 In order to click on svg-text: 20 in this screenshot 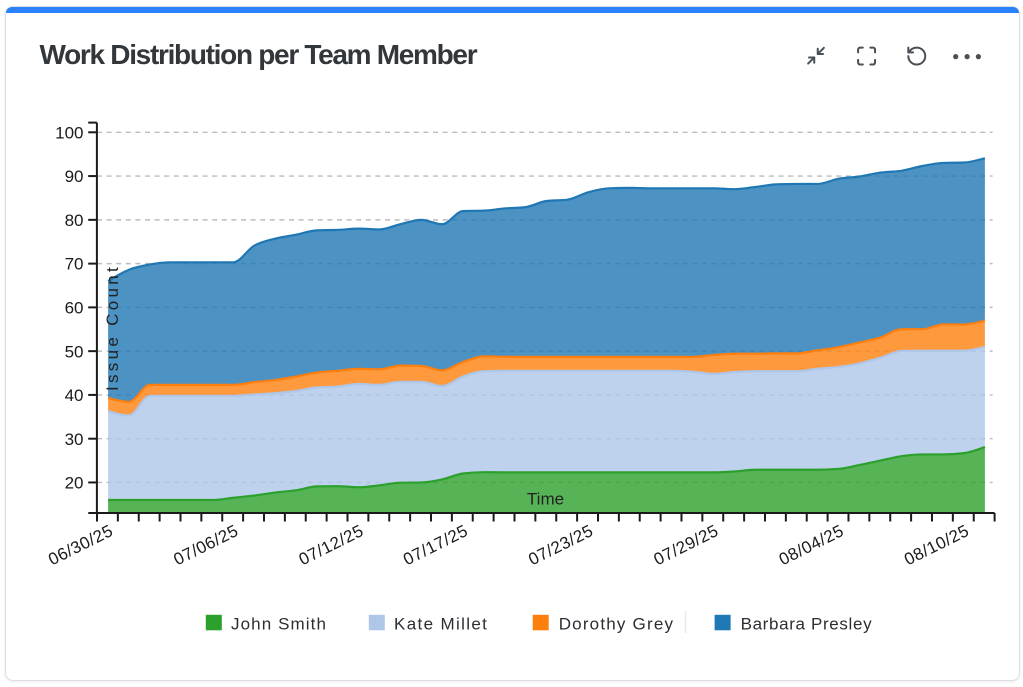, I will do `click(74, 483)`.